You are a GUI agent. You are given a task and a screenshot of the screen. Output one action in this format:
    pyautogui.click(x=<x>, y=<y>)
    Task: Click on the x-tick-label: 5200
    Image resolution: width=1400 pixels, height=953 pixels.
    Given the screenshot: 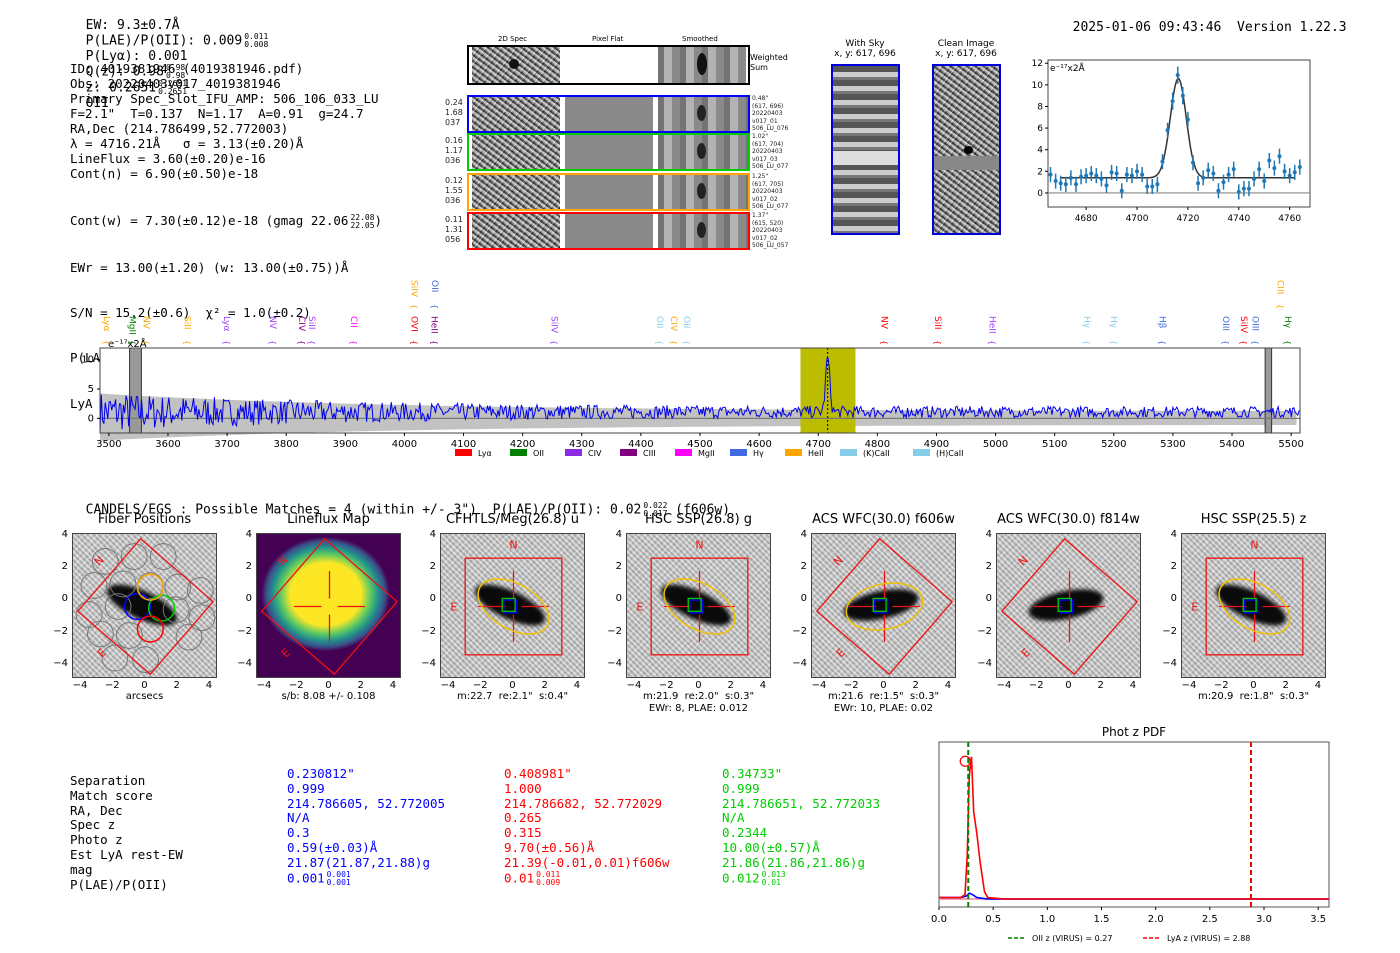 What is the action you would take?
    pyautogui.click(x=1113, y=444)
    